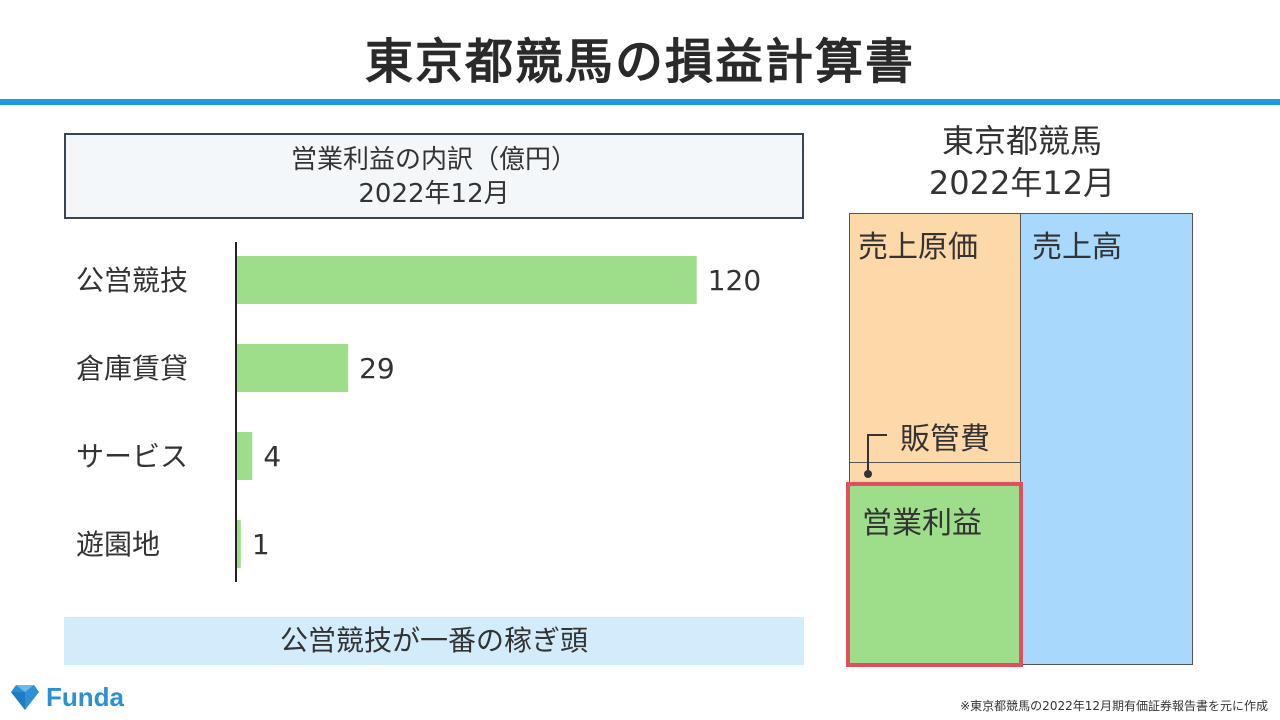 This screenshot has height=720, width=1280. Describe the element at coordinates (1077, 247) in the screenshot. I see `sales-label: 売上高` at that location.